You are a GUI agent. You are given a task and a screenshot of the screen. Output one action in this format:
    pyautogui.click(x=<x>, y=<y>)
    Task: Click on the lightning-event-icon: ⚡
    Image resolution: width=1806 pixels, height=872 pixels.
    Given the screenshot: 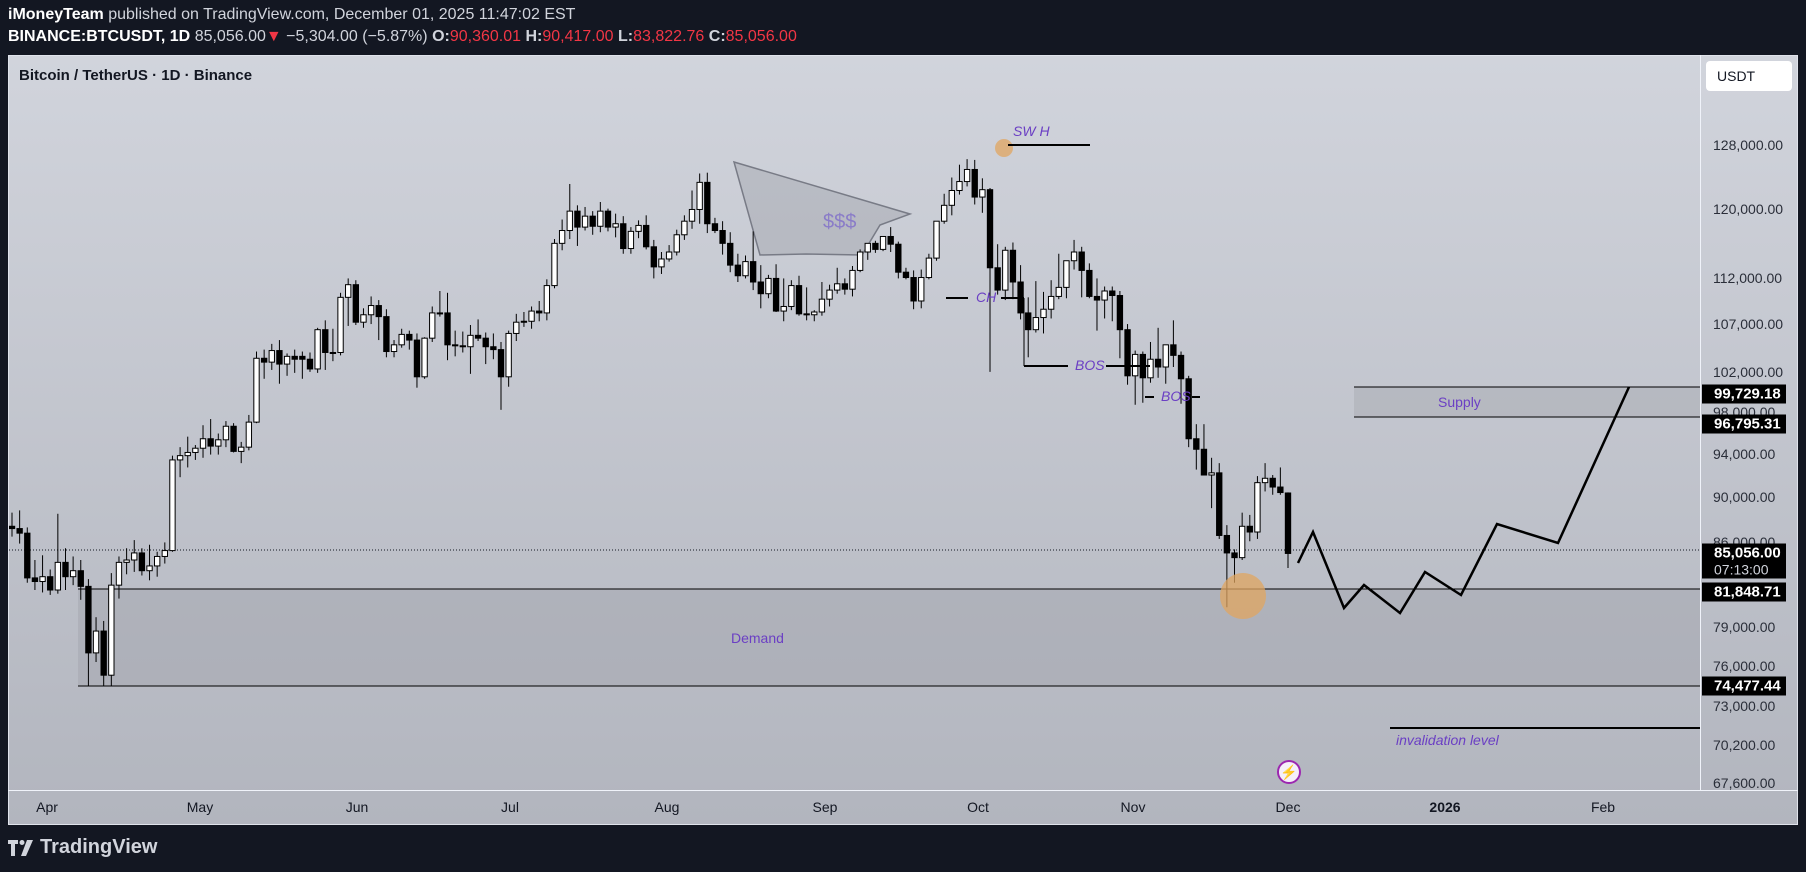 What is the action you would take?
    pyautogui.click(x=1289, y=772)
    